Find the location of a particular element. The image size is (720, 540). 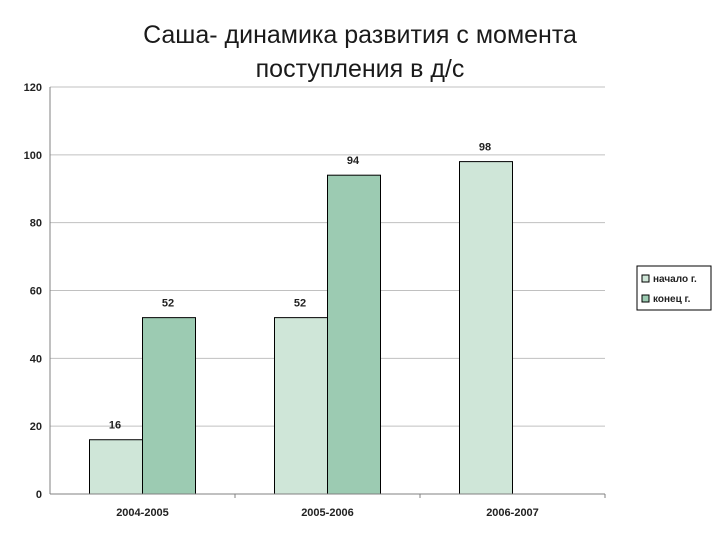

y-tick-label: 0 is located at coordinates (39, 495).